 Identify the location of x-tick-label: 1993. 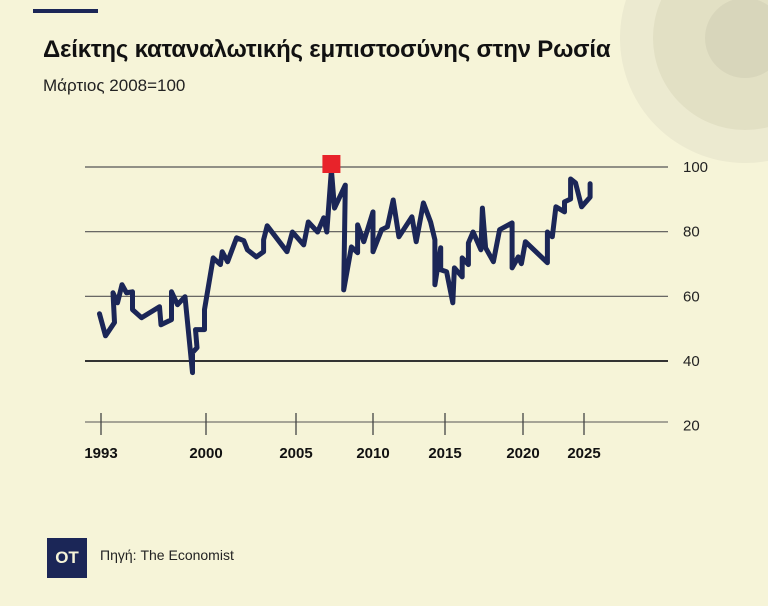
(100, 453).